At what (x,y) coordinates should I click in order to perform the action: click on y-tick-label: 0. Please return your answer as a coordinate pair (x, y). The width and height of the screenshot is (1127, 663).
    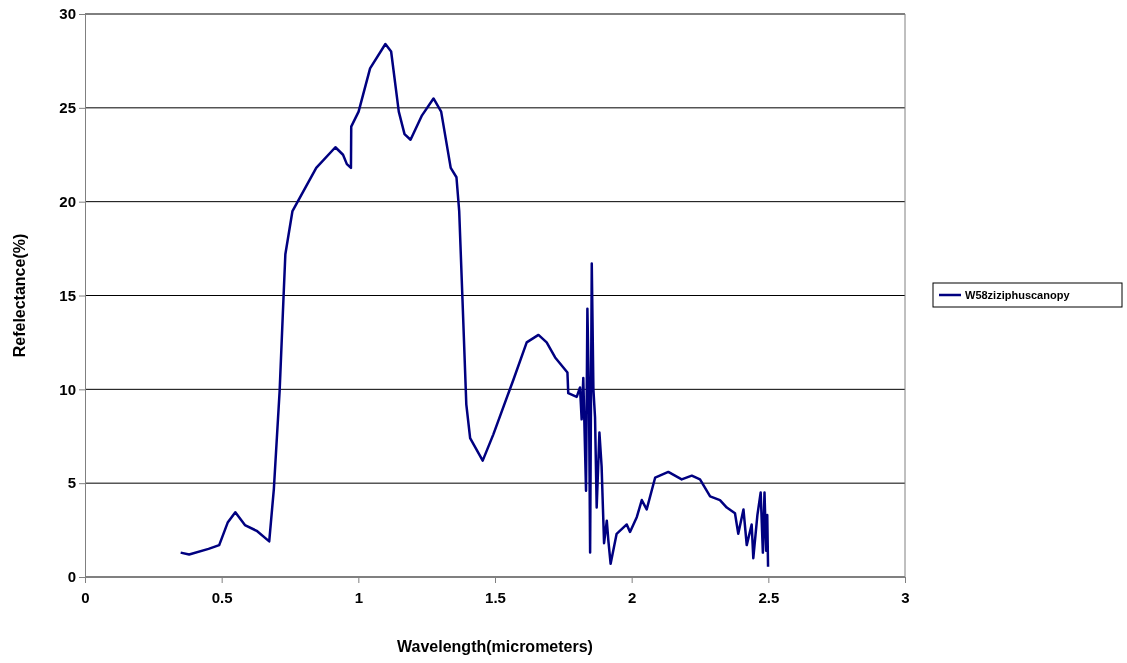
    Looking at the image, I should click on (71, 577).